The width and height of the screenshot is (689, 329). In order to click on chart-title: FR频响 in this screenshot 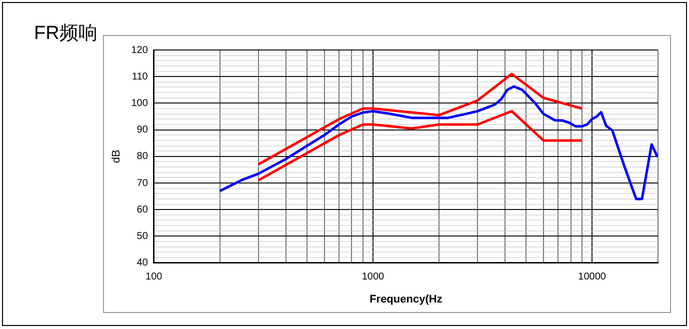, I will do `click(66, 34)`.